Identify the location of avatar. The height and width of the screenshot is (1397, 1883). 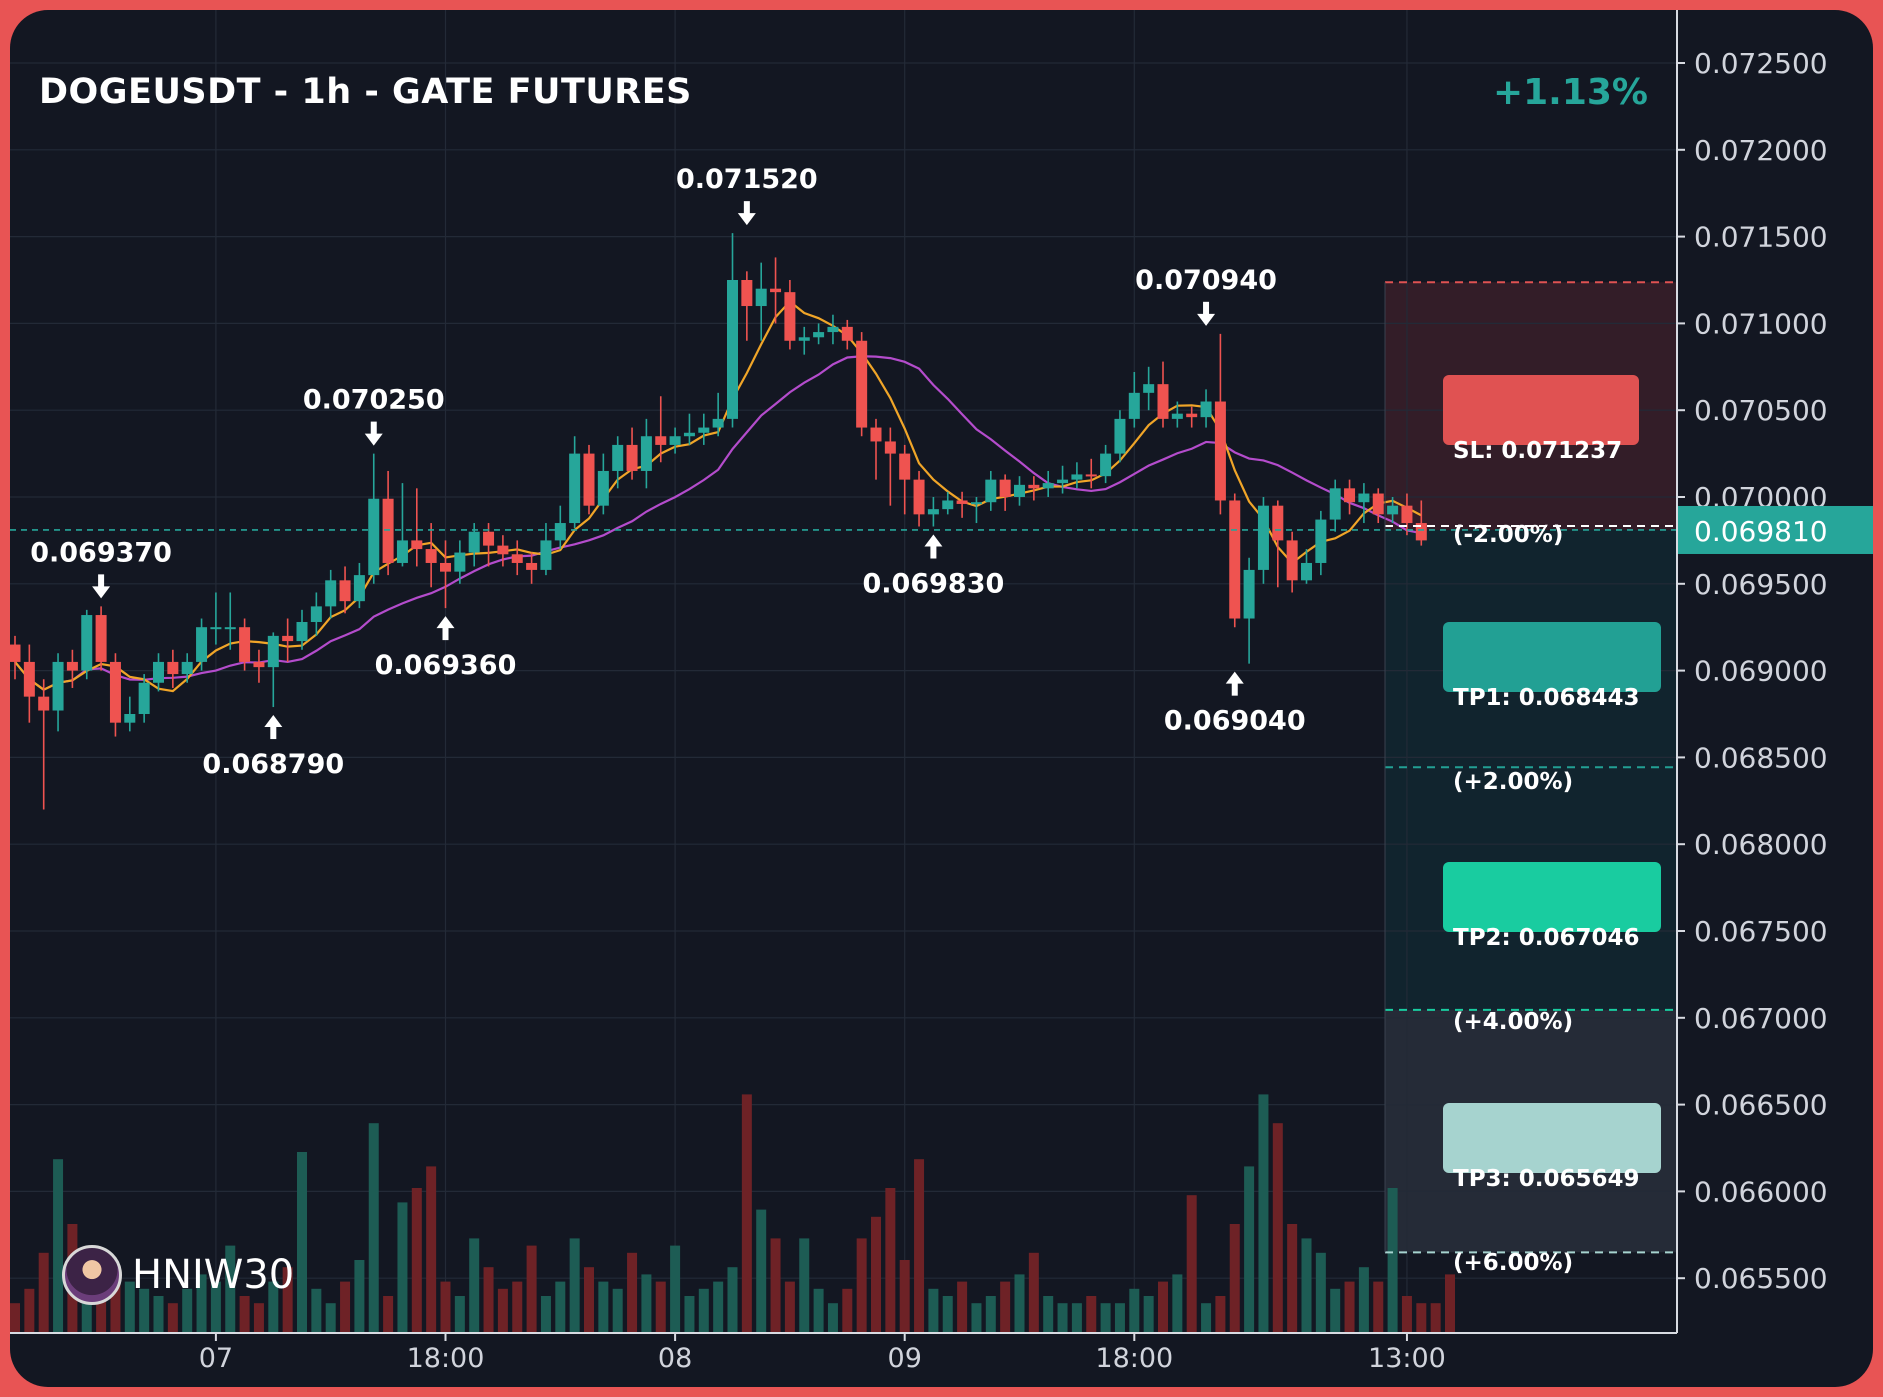
(92, 1275).